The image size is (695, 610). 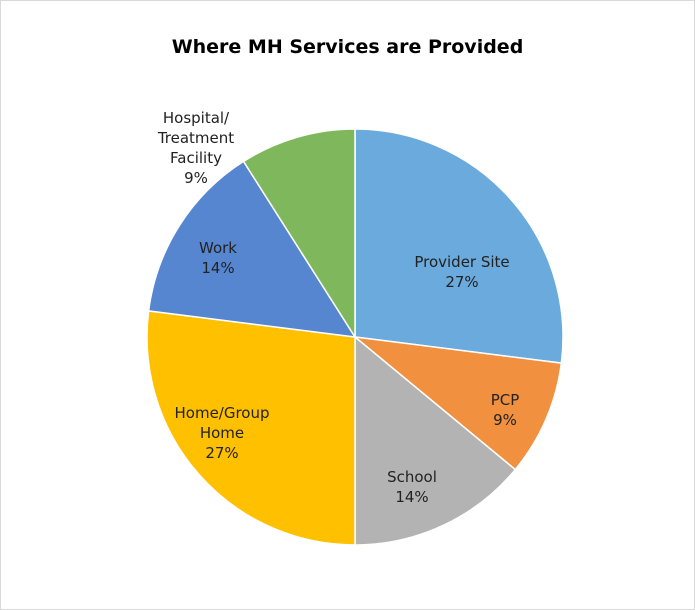 What do you see at coordinates (505, 400) in the screenshot?
I see `category-label: PCP` at bounding box center [505, 400].